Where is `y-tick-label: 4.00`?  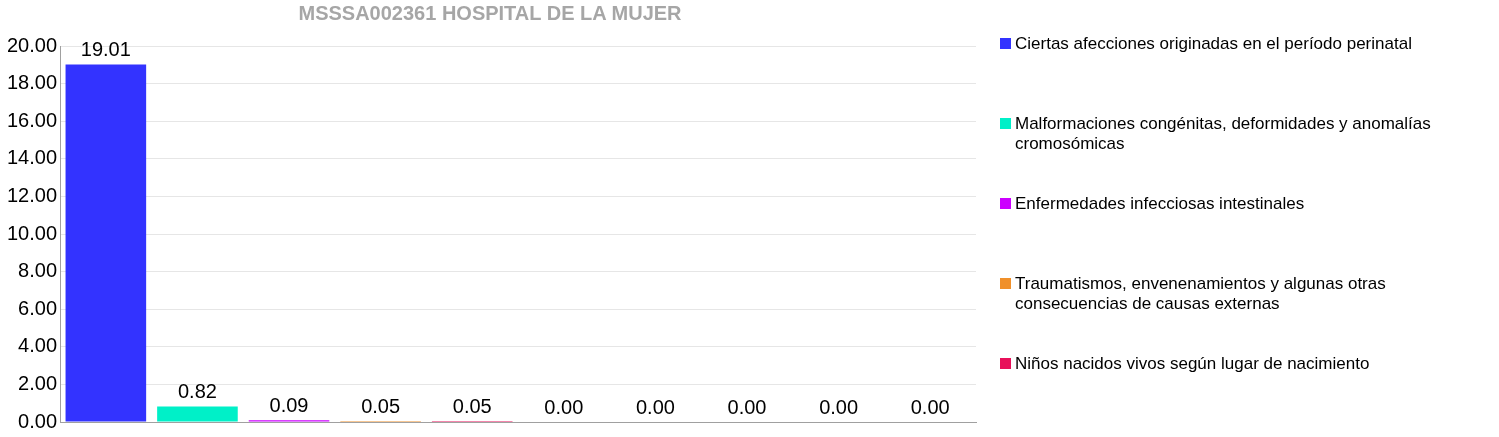 y-tick-label: 4.00 is located at coordinates (38, 345).